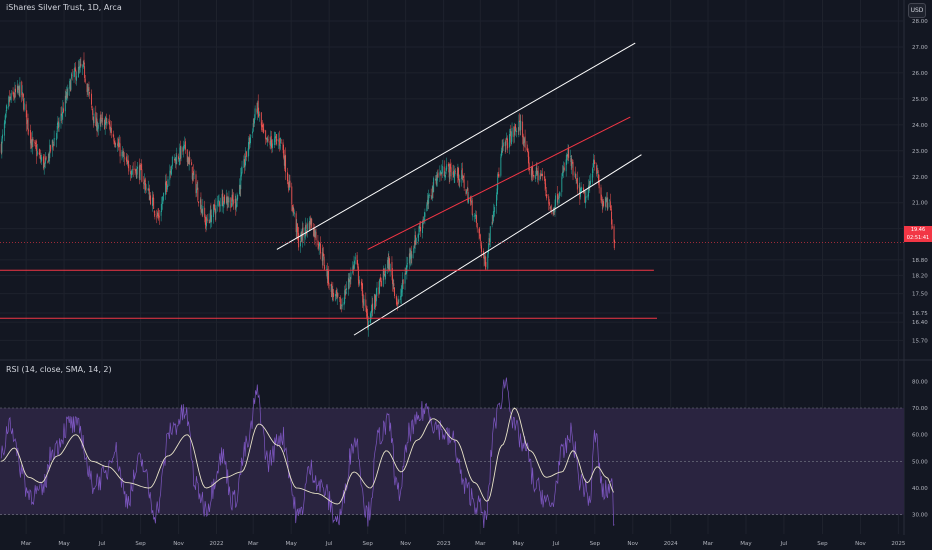 This screenshot has width=932, height=550. What do you see at coordinates (26, 544) in the screenshot?
I see `time-tick-label: Mar` at bounding box center [26, 544].